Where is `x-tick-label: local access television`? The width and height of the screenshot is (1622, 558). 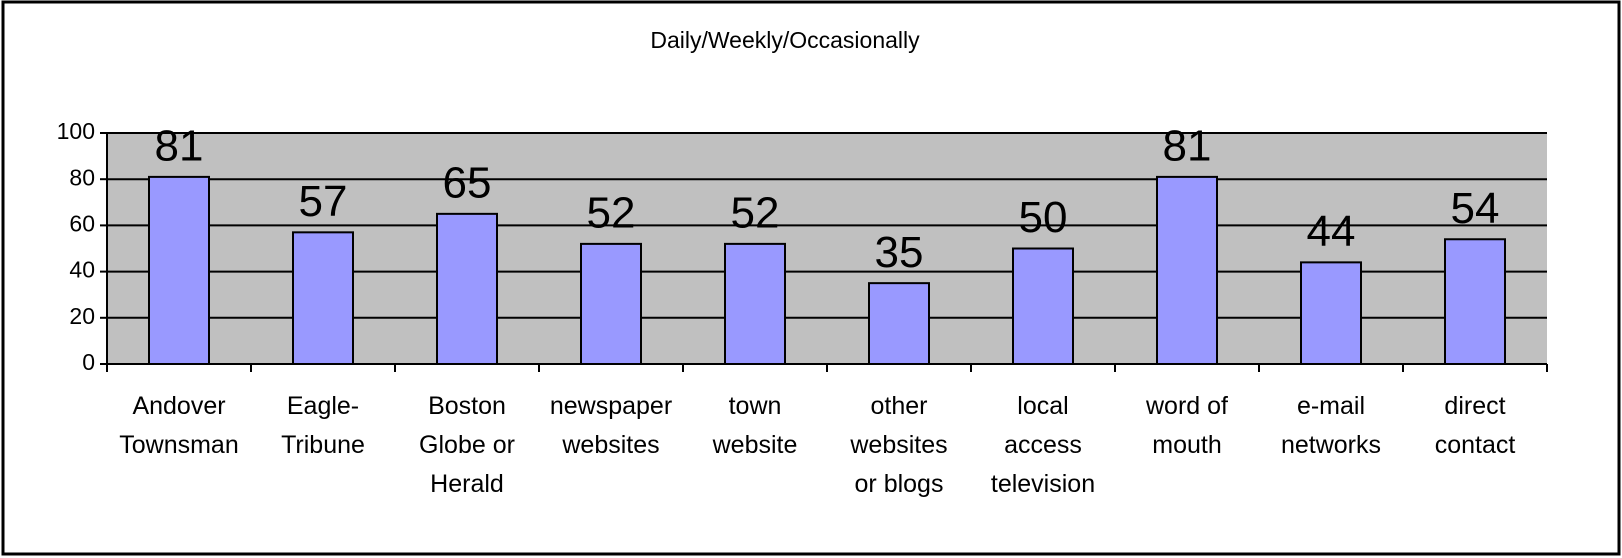 x-tick-label: local access television is located at coordinates (1043, 445).